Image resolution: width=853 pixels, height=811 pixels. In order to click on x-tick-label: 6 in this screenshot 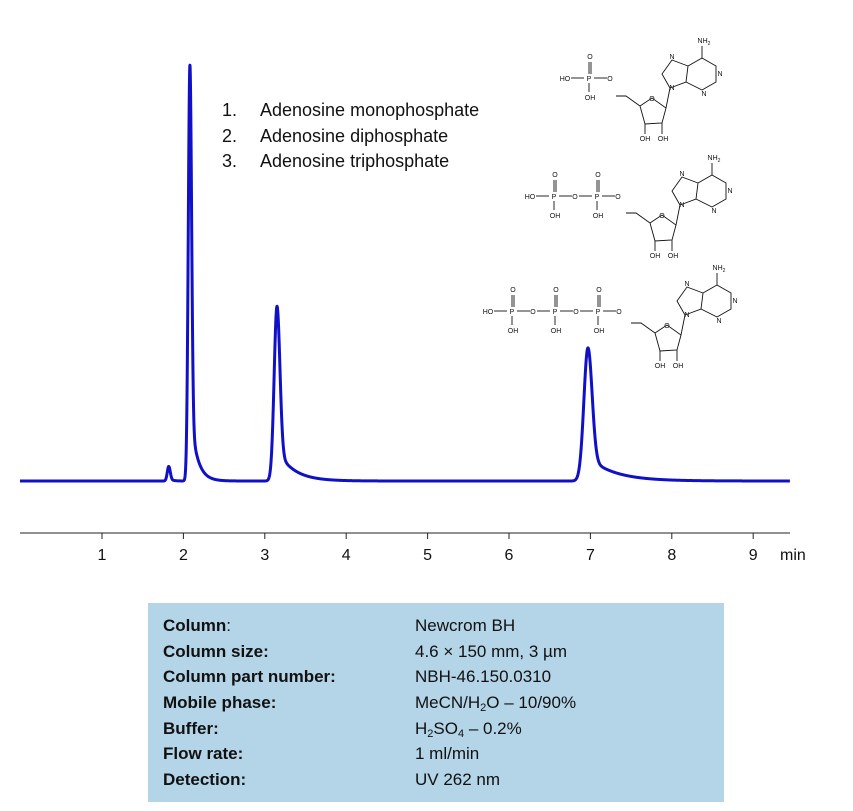, I will do `click(509, 555)`.